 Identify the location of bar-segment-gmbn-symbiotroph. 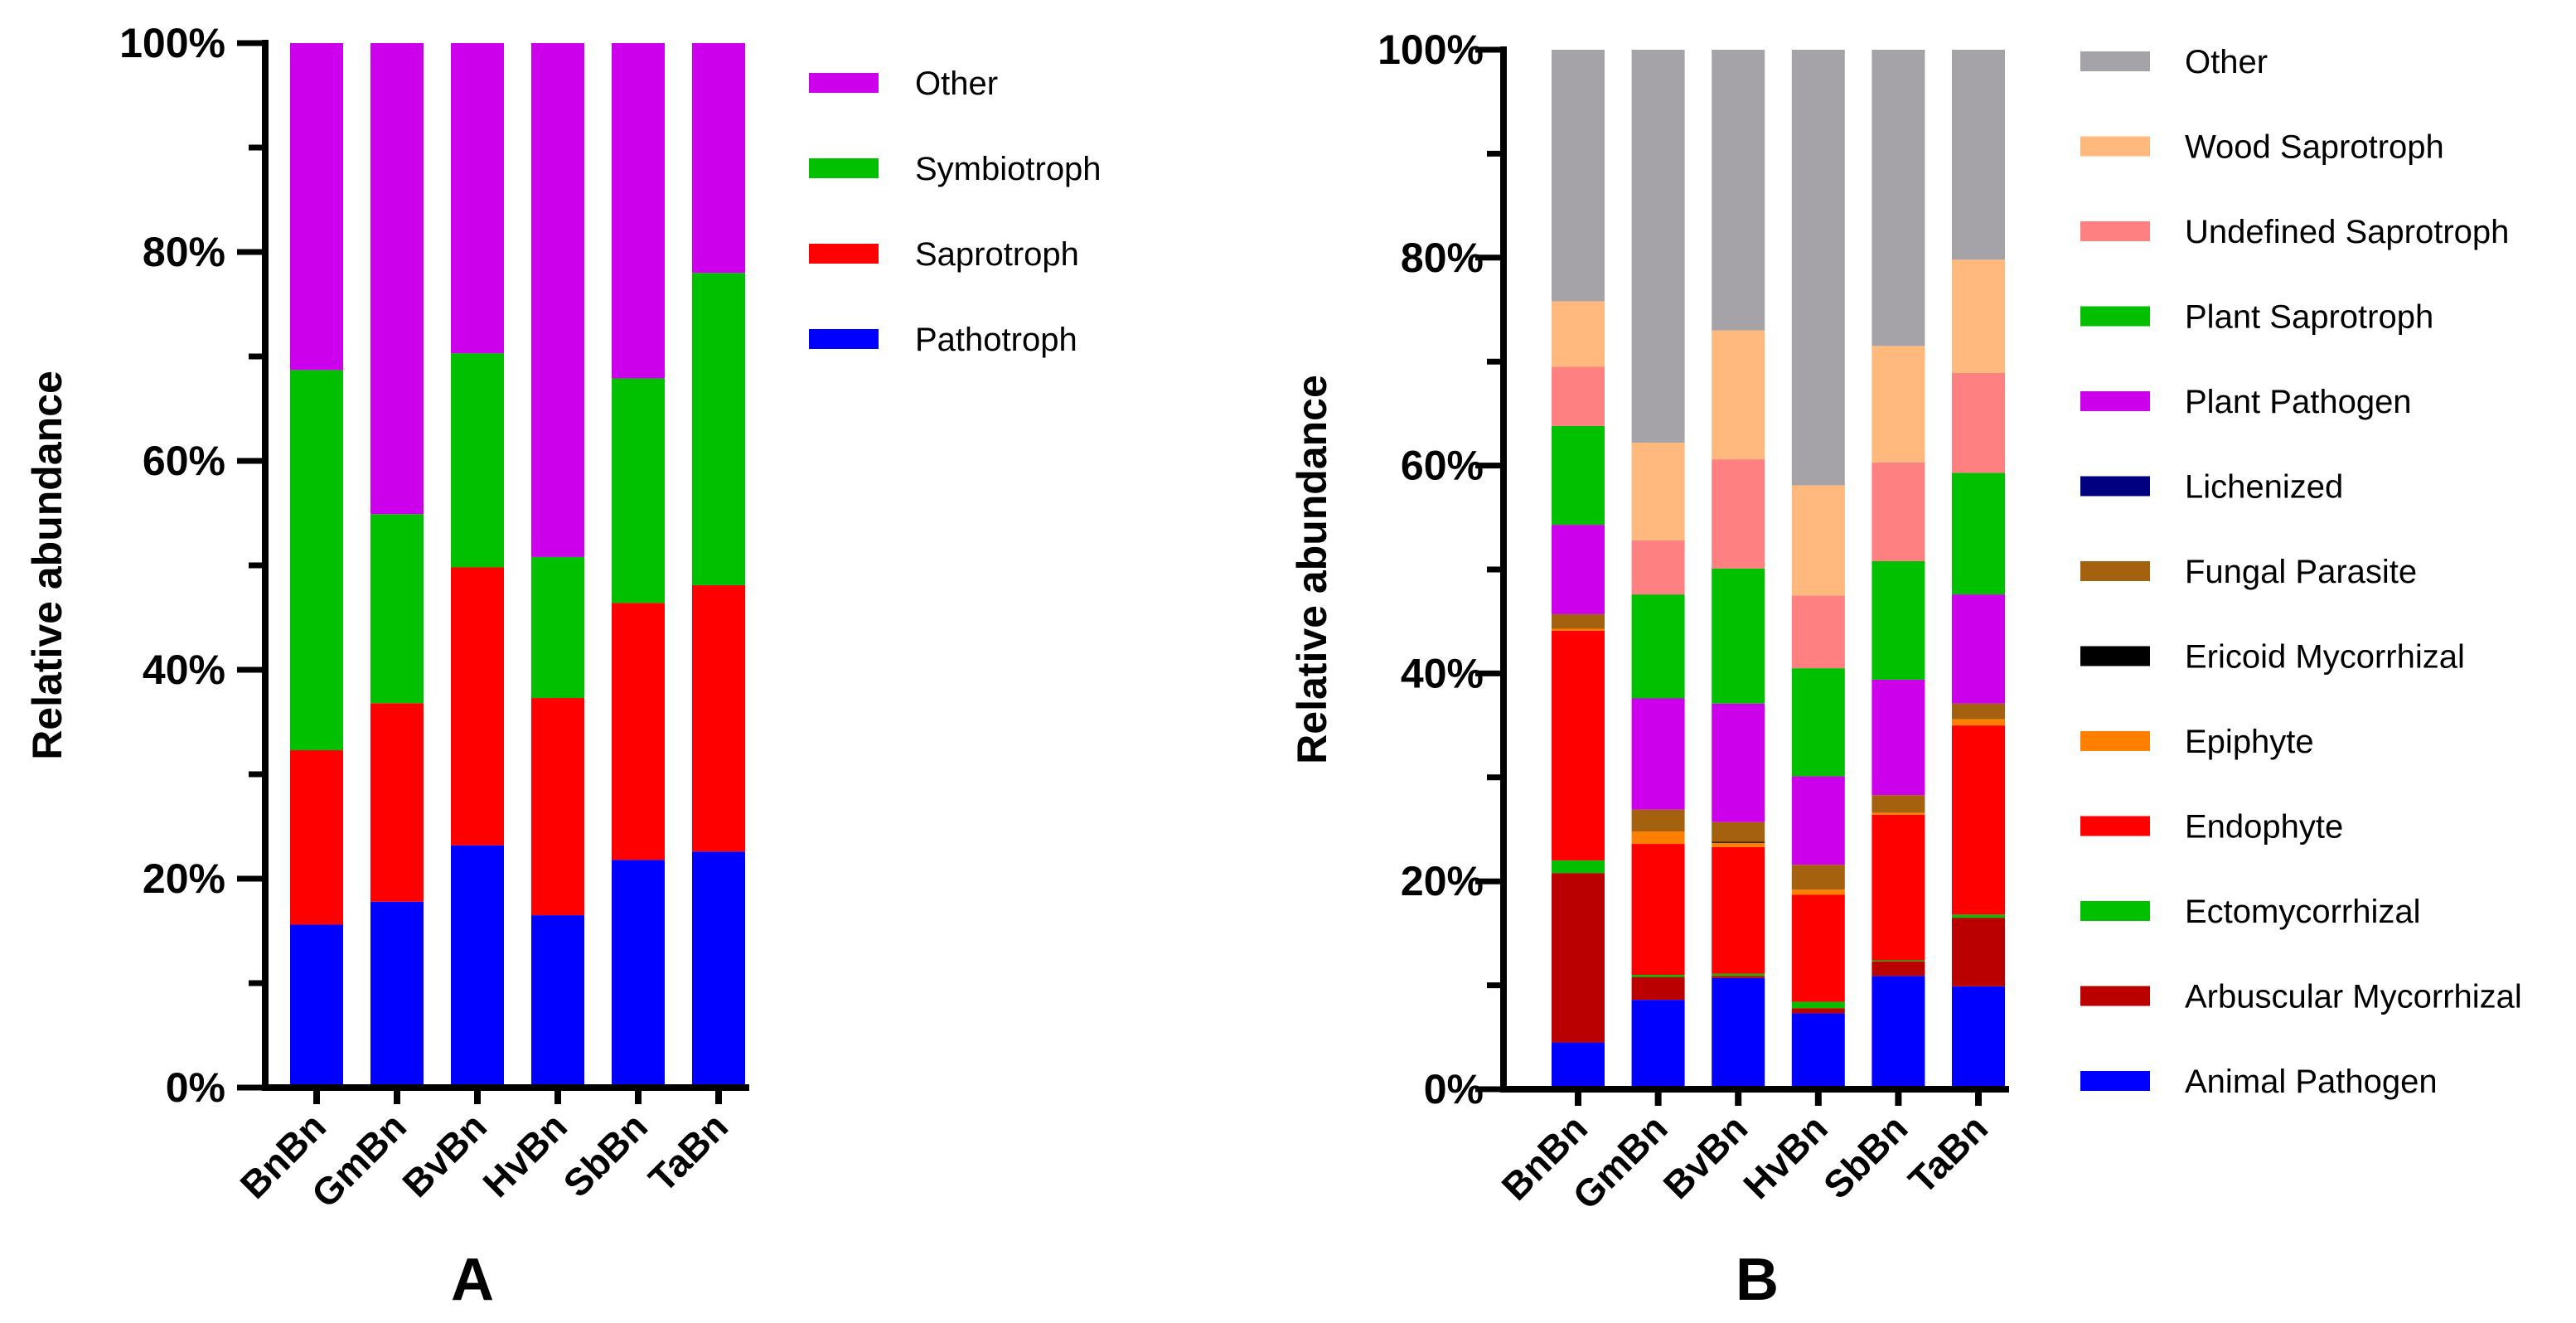
(397, 609).